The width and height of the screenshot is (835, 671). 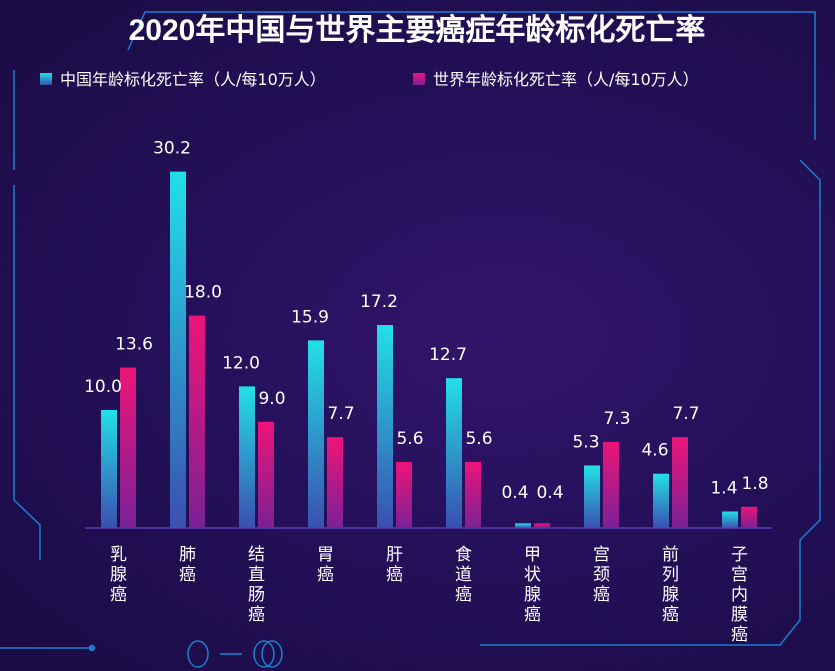 What do you see at coordinates (654, 451) in the screenshot?
I see `data-label-china: 4.6` at bounding box center [654, 451].